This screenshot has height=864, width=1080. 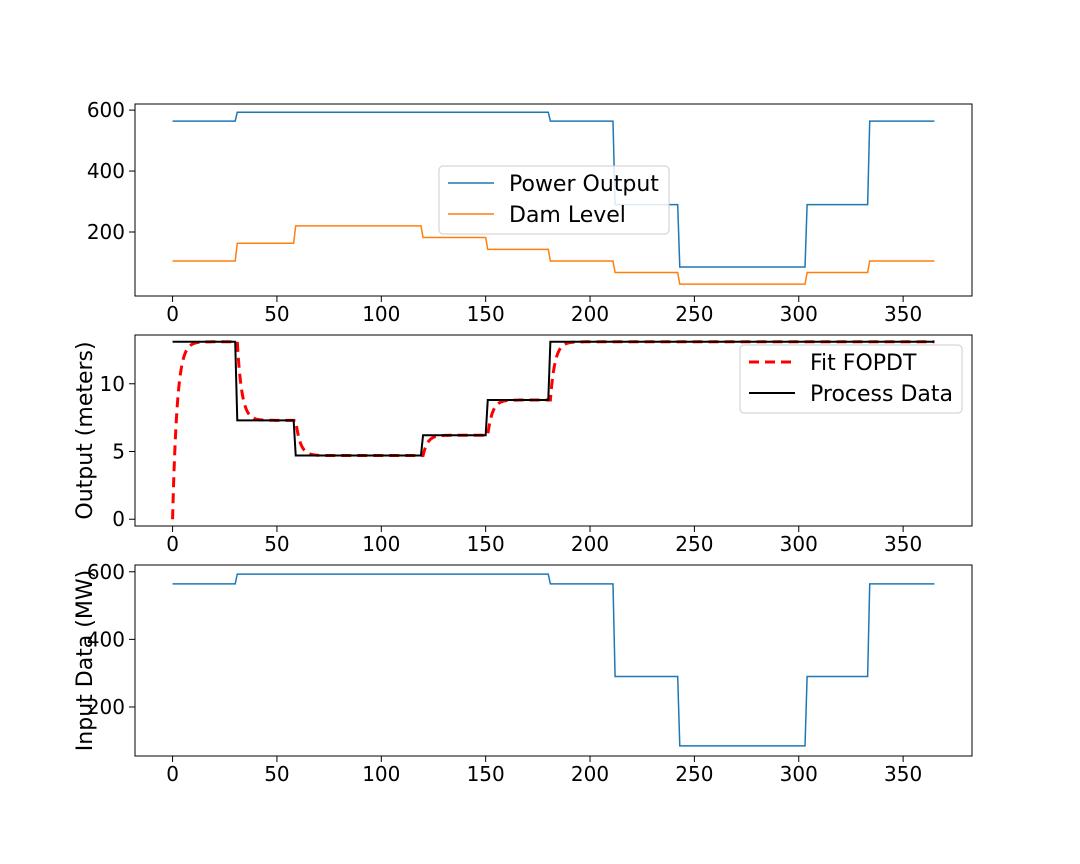 What do you see at coordinates (112, 384) in the screenshot?
I see `y-tick-label: 10` at bounding box center [112, 384].